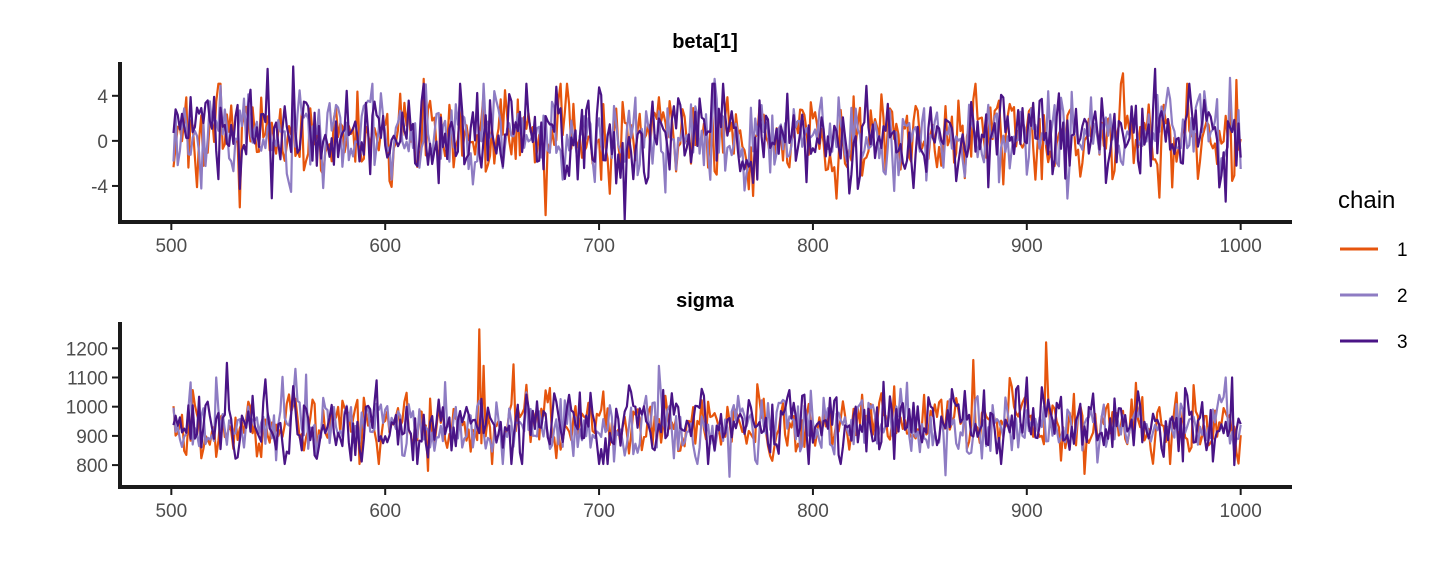 Image resolution: width=1440 pixels, height=576 pixels. What do you see at coordinates (1373, 270) in the screenshot?
I see `legend: chain 1 2 3` at bounding box center [1373, 270].